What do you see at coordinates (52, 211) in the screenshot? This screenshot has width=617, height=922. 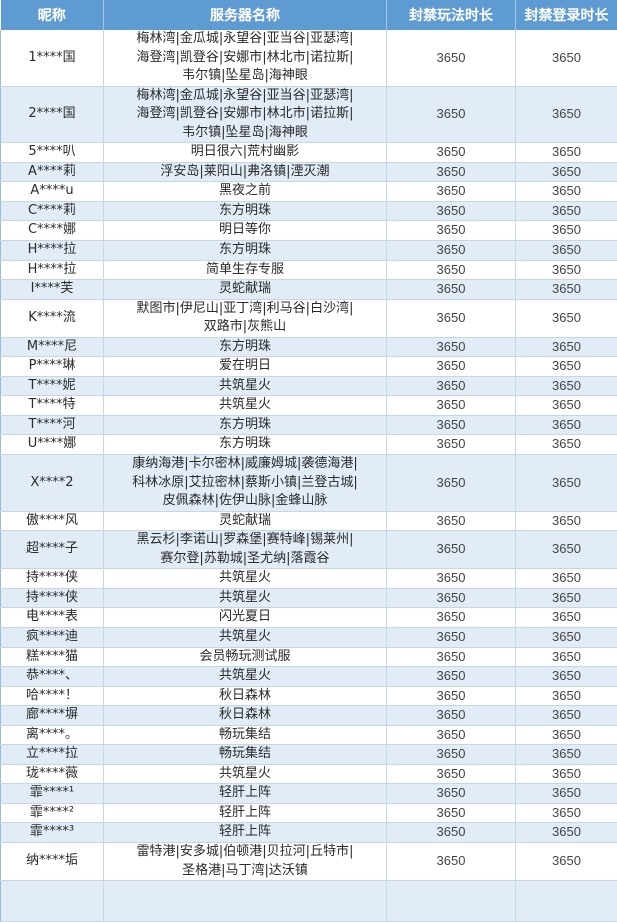 I see `nickname-cell: C****莉` at bounding box center [52, 211].